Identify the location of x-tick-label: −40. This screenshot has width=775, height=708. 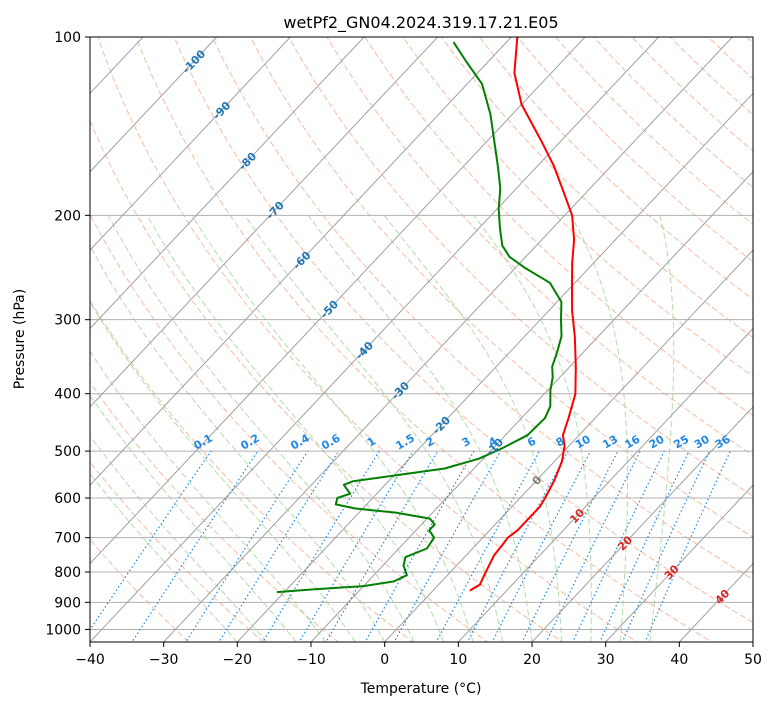
(90, 660).